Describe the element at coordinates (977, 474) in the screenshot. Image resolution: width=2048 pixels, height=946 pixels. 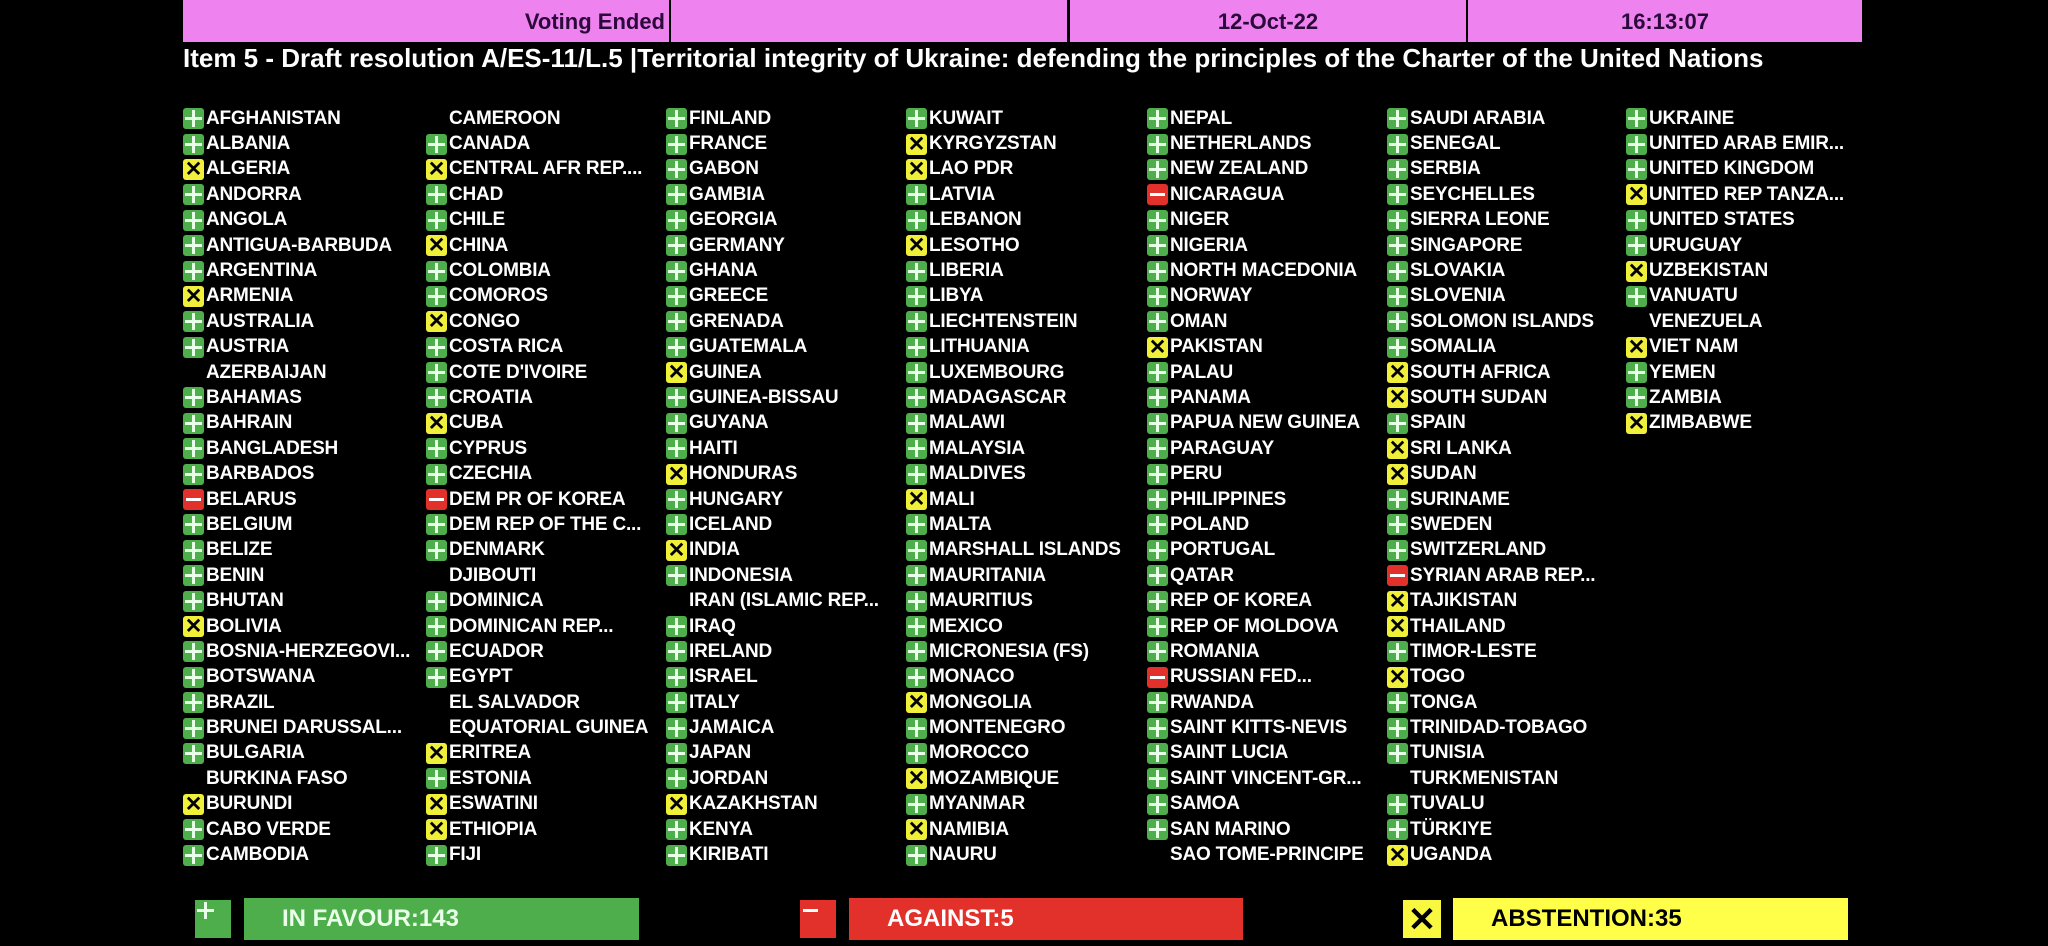
I see `country-name: MALDIVES` at that location.